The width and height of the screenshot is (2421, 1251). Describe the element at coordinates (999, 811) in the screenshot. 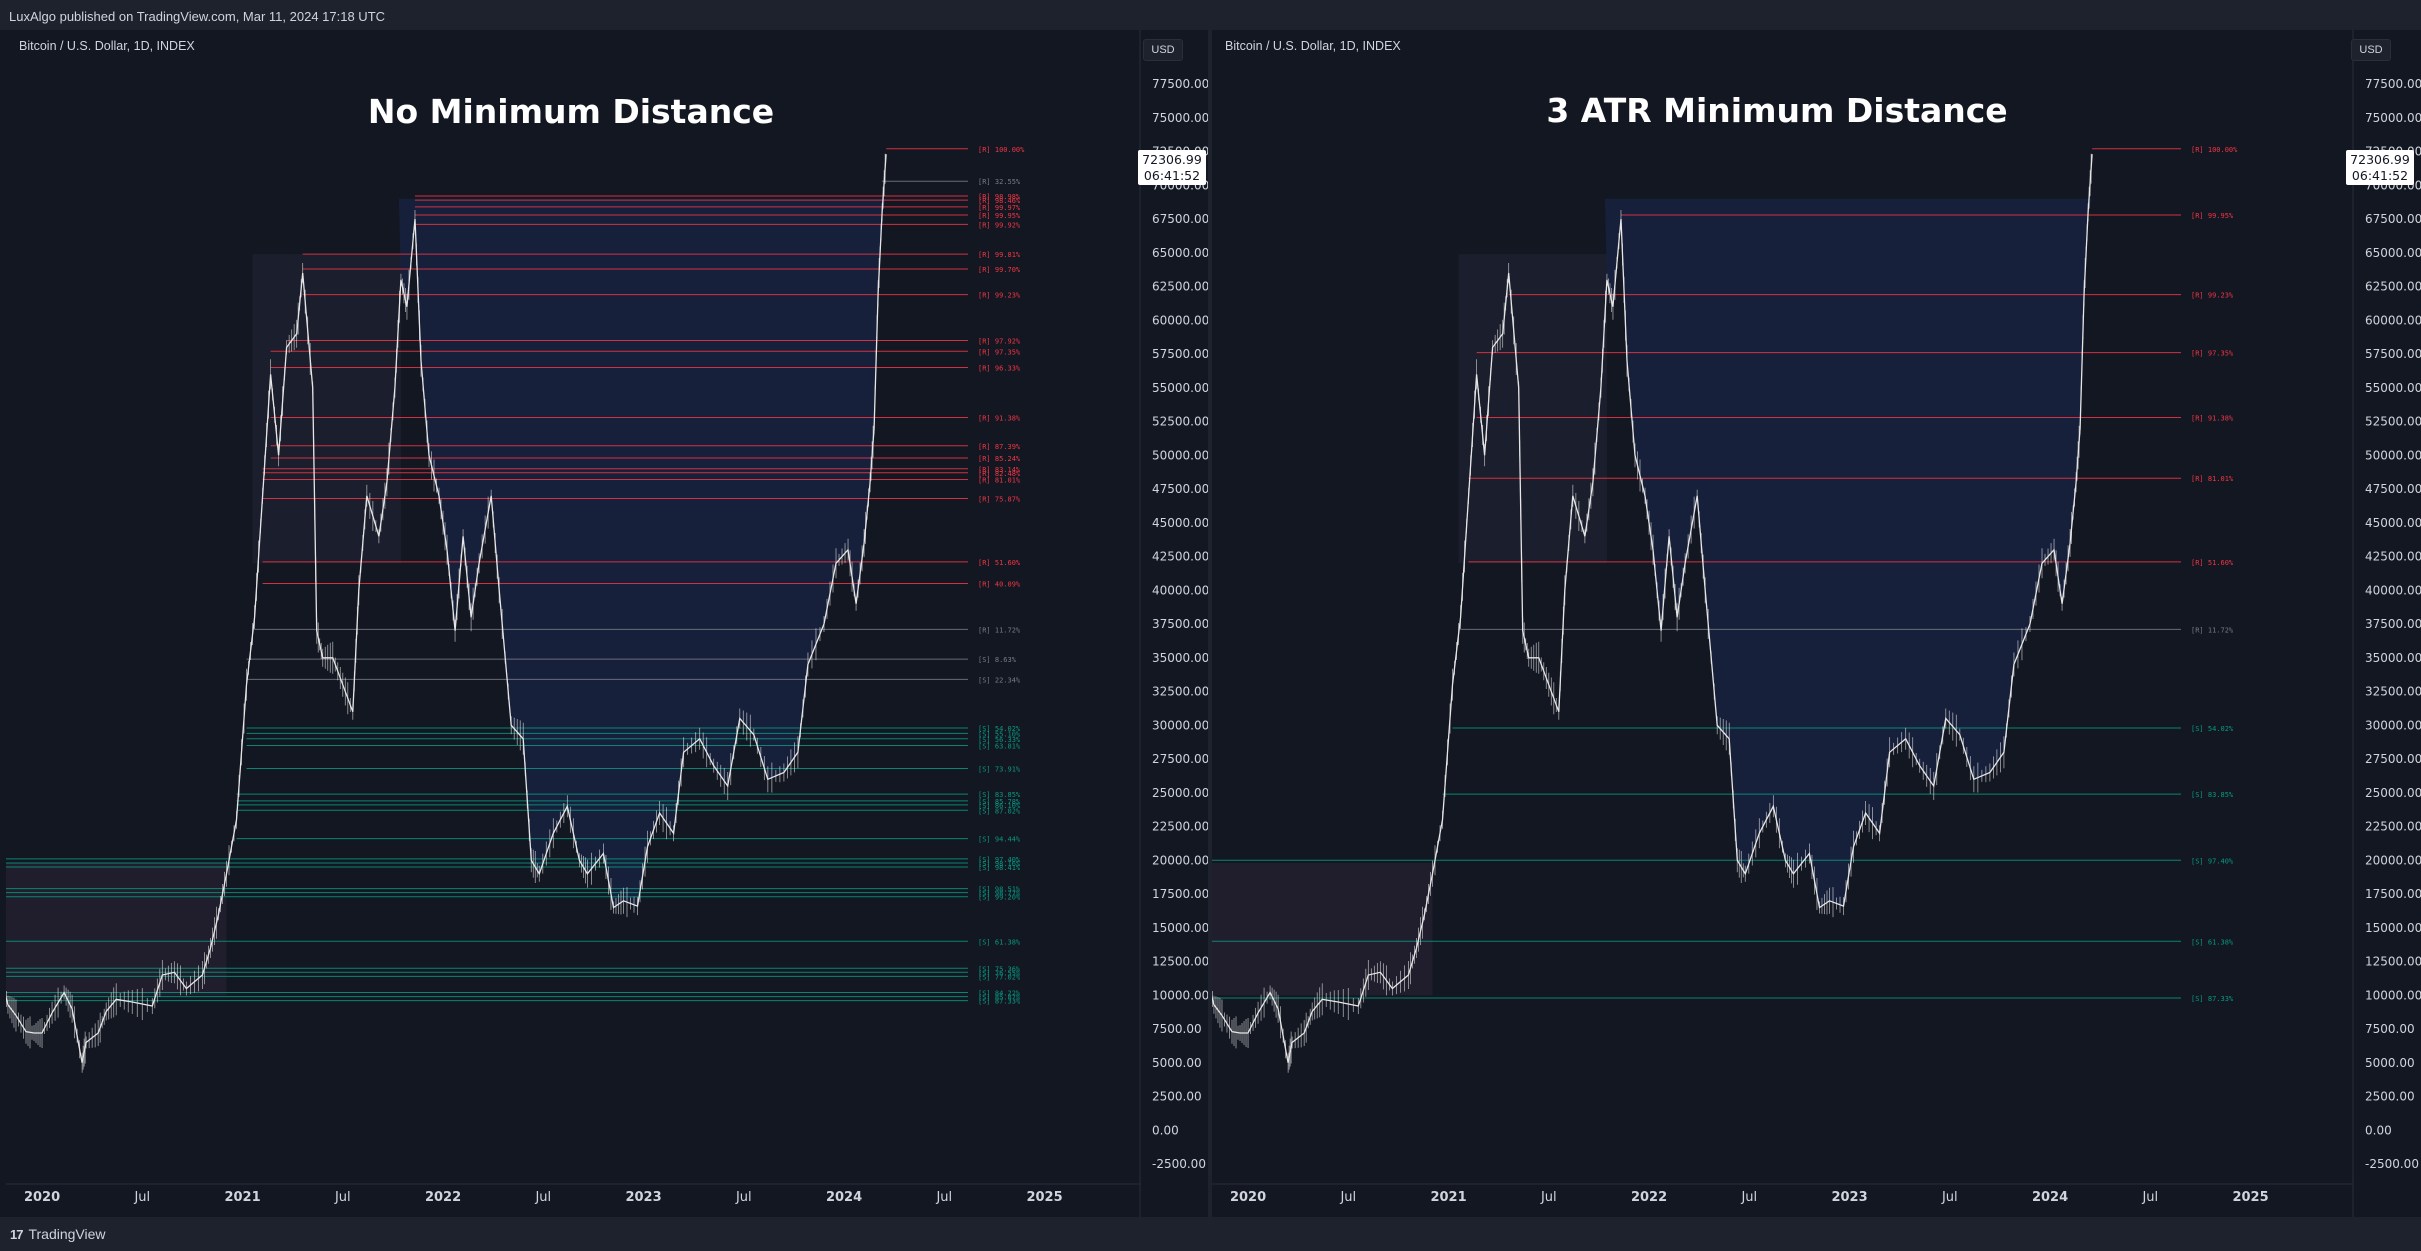

I see `level-label: [S] 87.02%` at that location.